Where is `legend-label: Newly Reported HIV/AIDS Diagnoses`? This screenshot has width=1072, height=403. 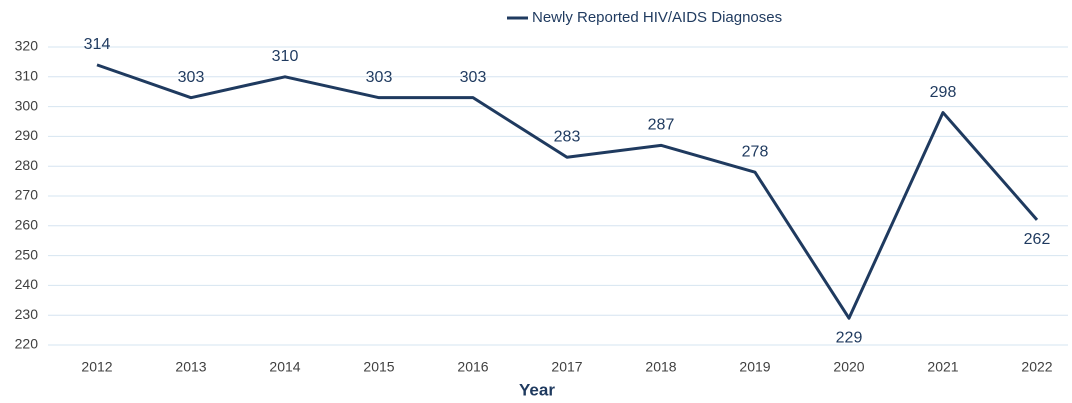 legend-label: Newly Reported HIV/AIDS Diagnoses is located at coordinates (657, 17).